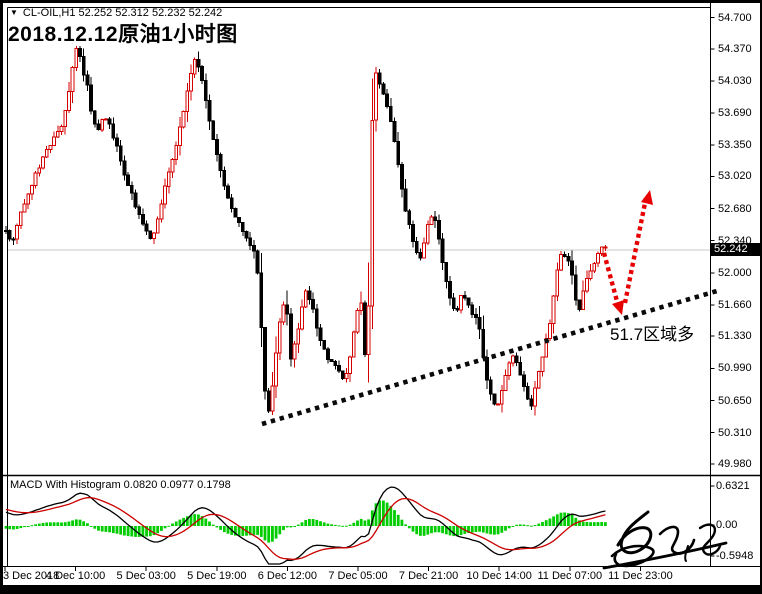 The image size is (762, 594). Describe the element at coordinates (735, 17) in the screenshot. I see `price-axis-label: 54.700` at that location.